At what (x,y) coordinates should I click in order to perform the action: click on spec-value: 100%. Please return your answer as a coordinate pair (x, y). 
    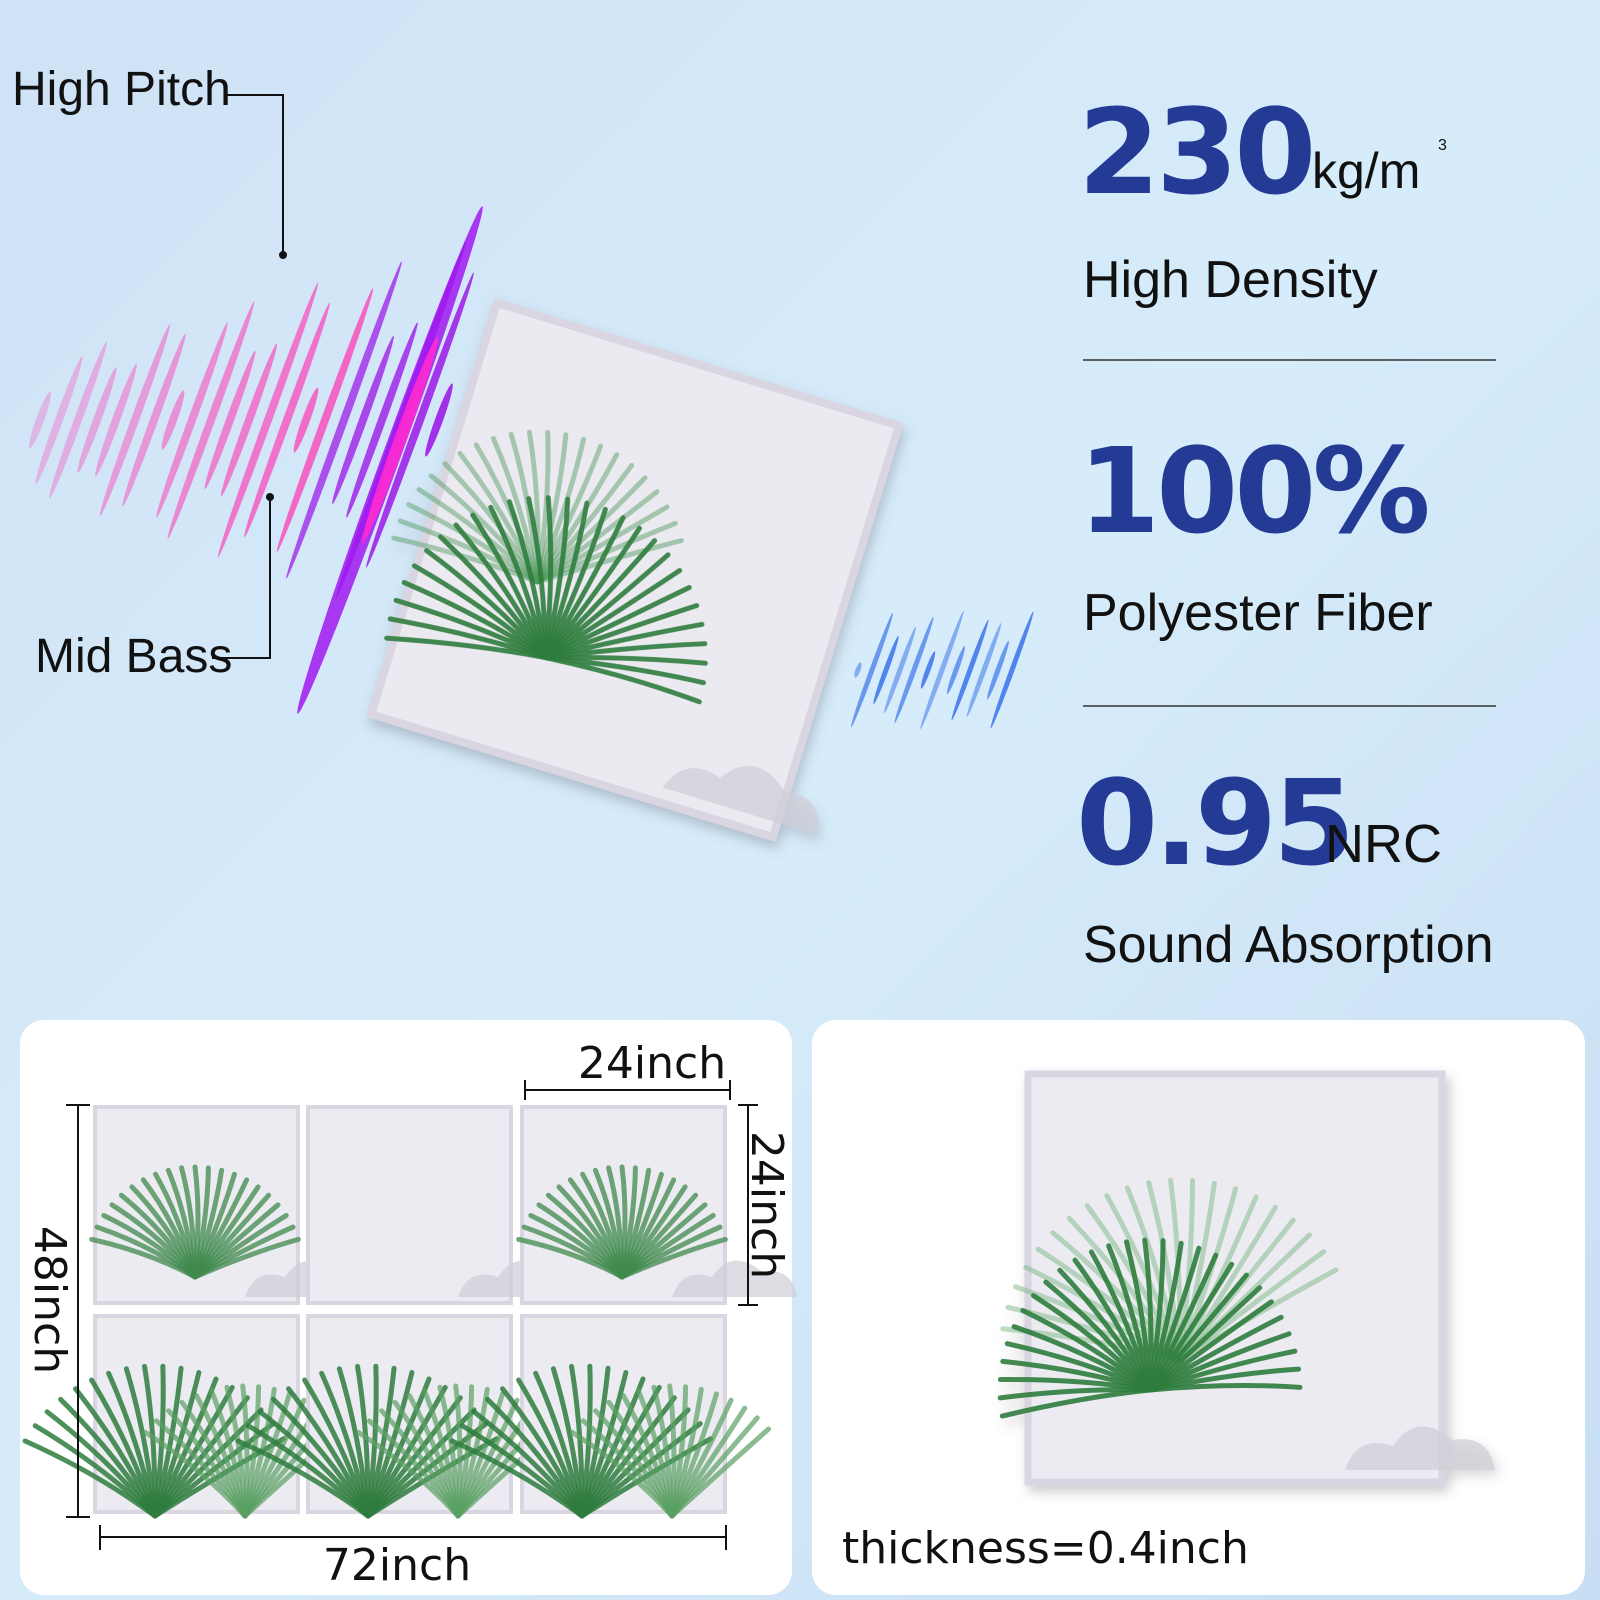
    Looking at the image, I should click on (1252, 491).